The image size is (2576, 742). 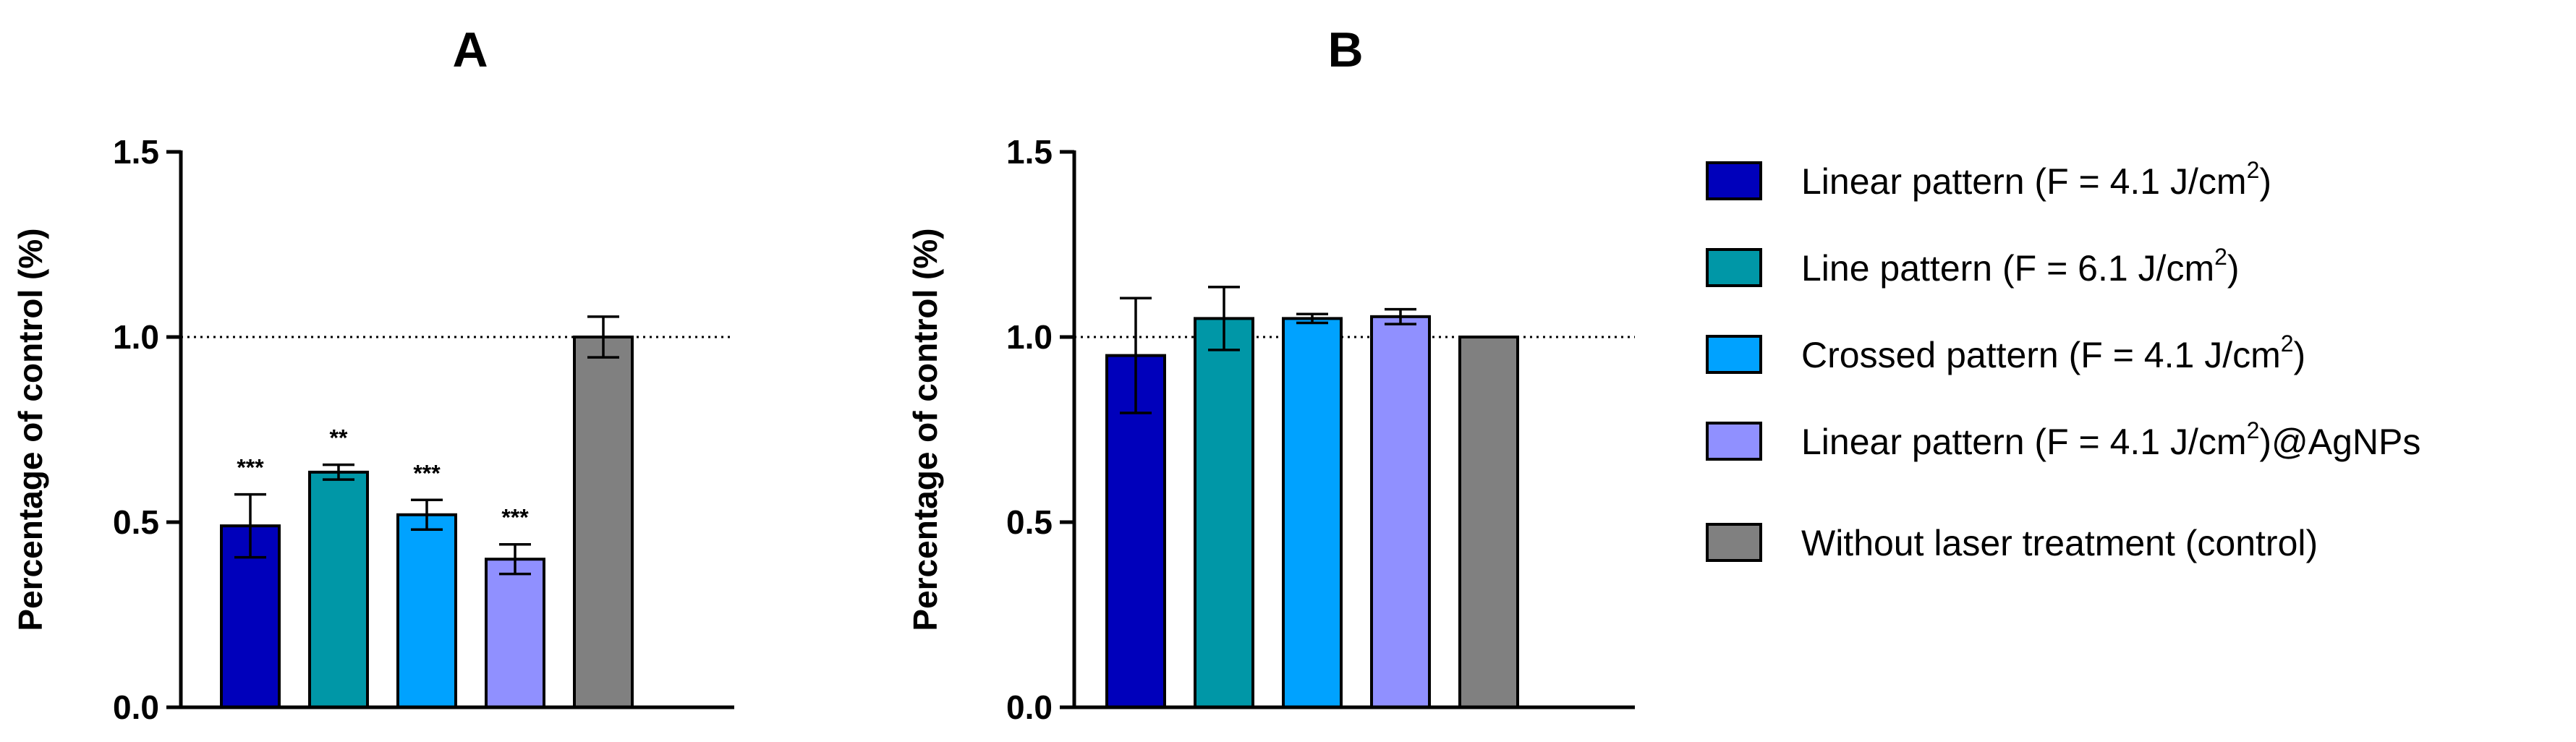 I want to click on significance-label: **, so click(x=339, y=438).